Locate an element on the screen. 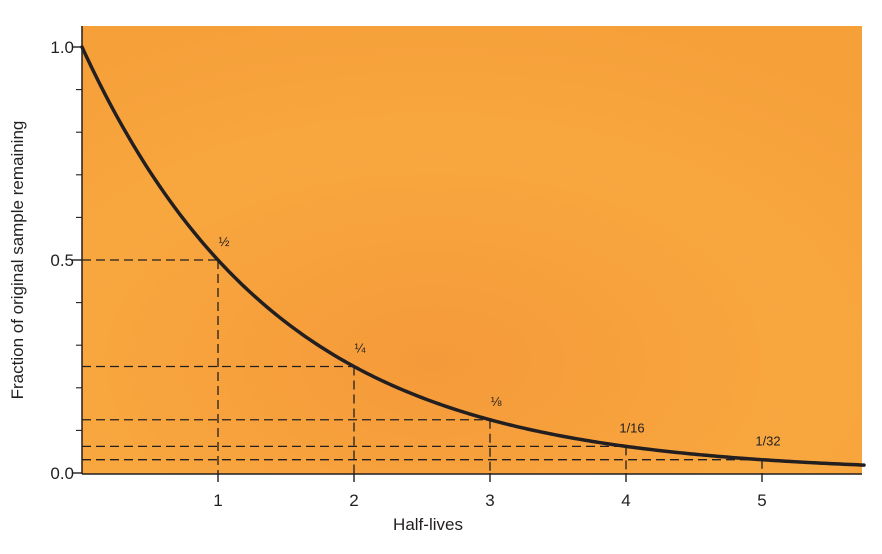  fraction-label-4: 1/16 is located at coordinates (631, 427).